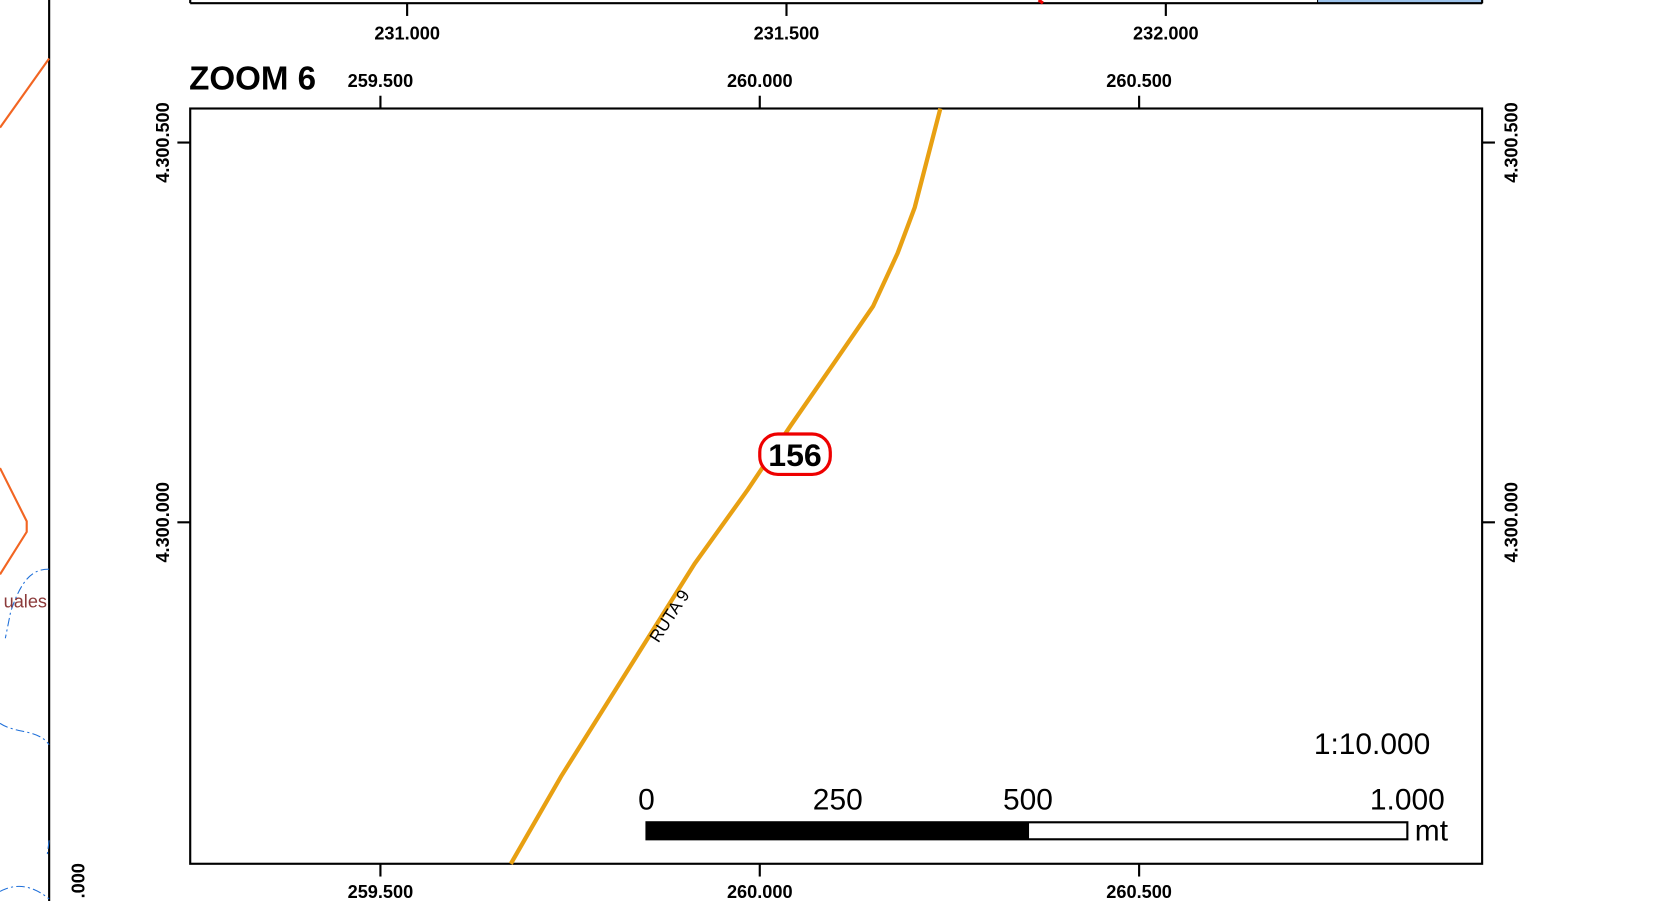  I want to click on scale-label: 0, so click(646, 800).